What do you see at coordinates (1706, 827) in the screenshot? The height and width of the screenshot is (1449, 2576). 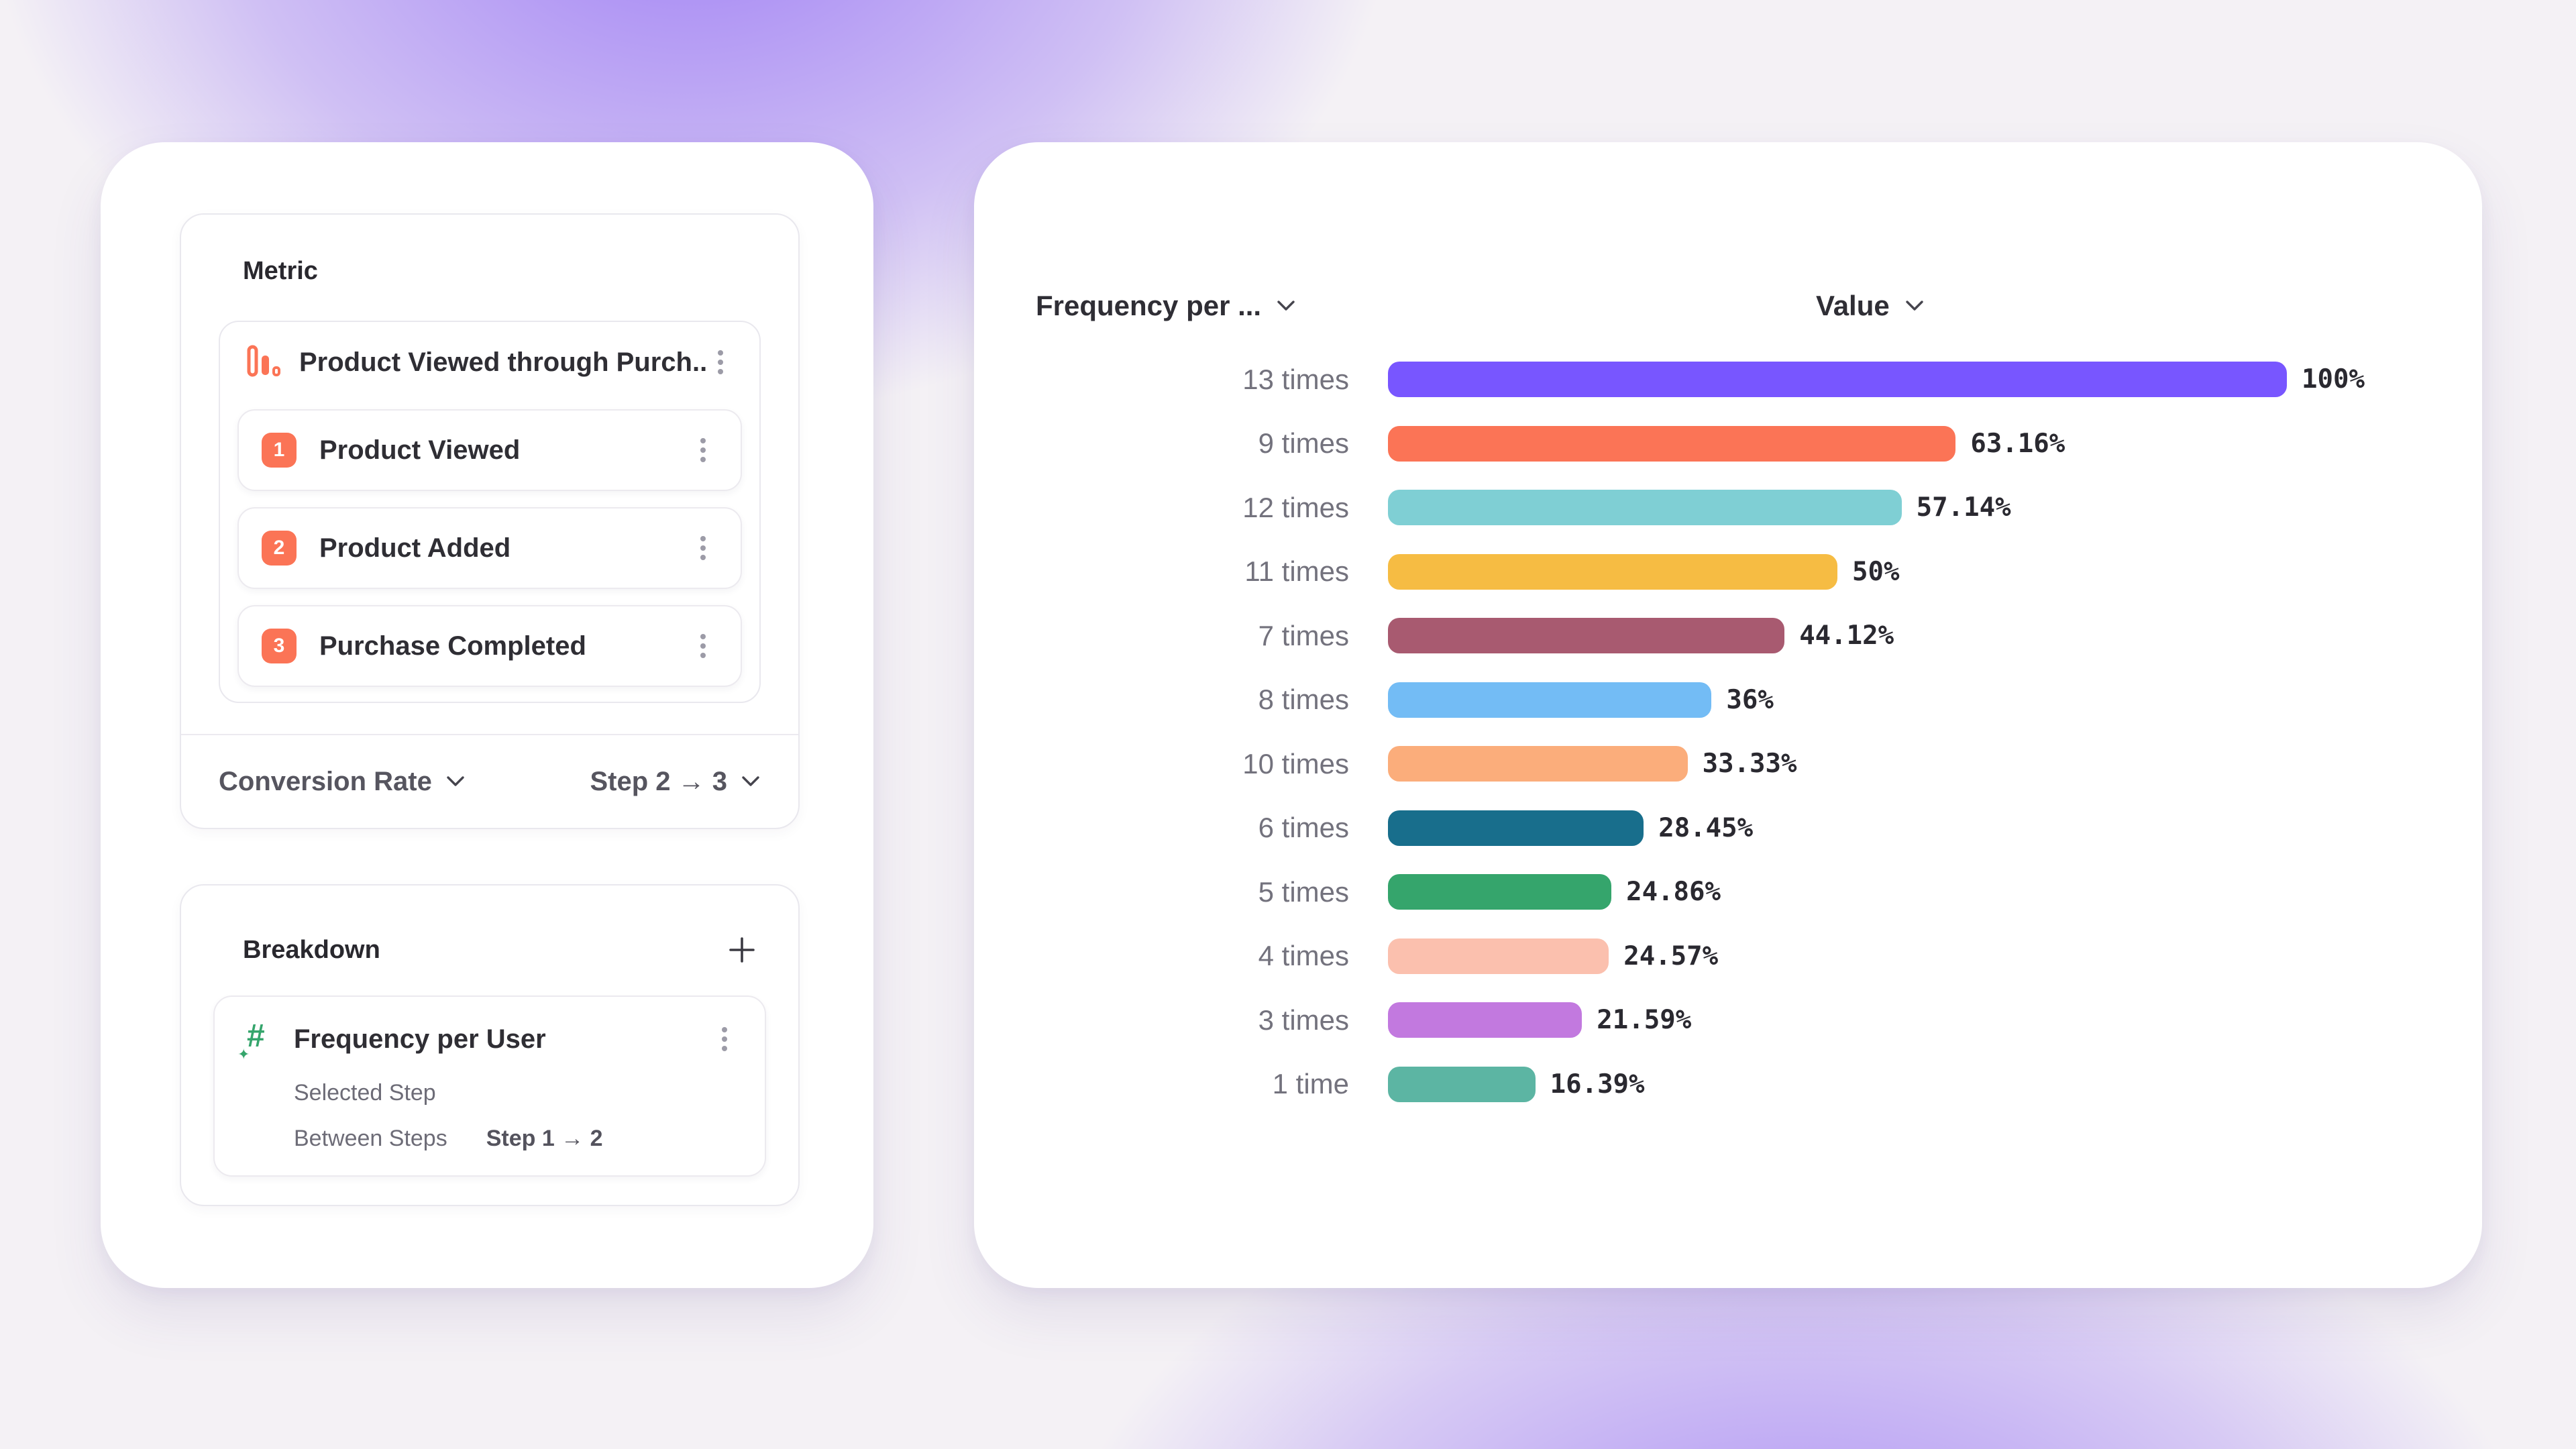 I see `chart-bar-value-label: 28.45%` at bounding box center [1706, 827].